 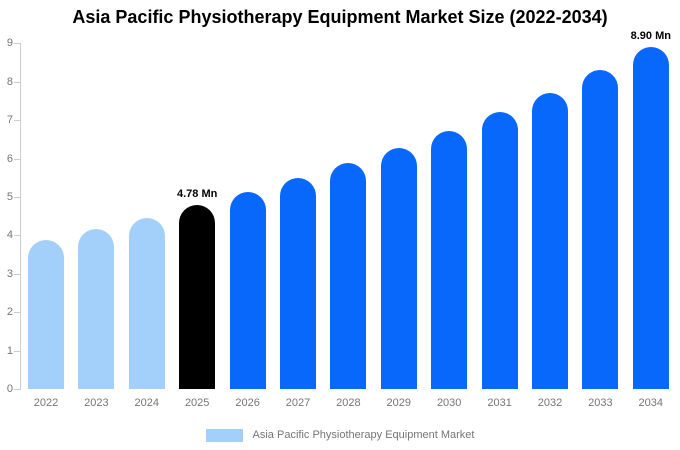 I want to click on x-axis-tick-label-2034: 2034, so click(x=651, y=403).